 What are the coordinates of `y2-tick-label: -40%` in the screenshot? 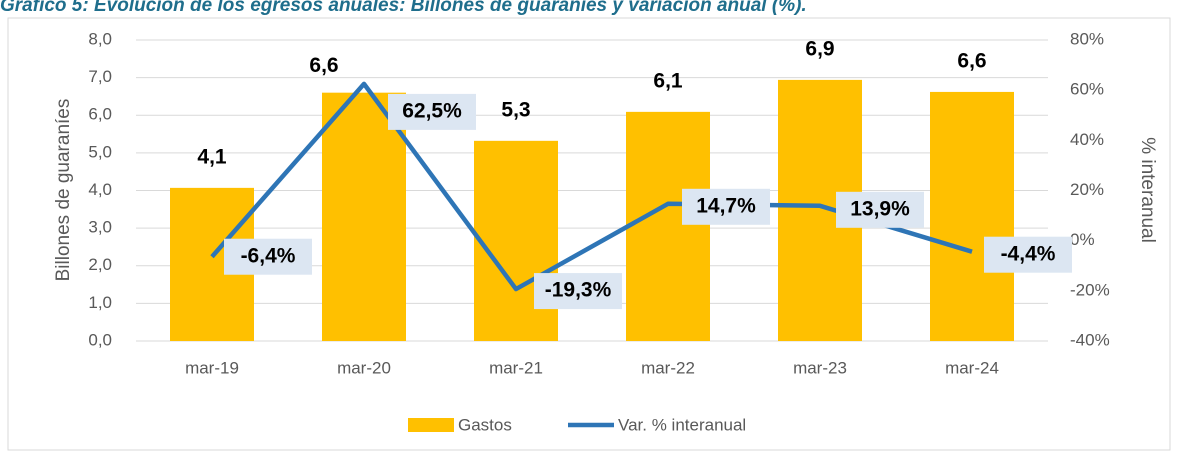 It's located at (1090, 339).